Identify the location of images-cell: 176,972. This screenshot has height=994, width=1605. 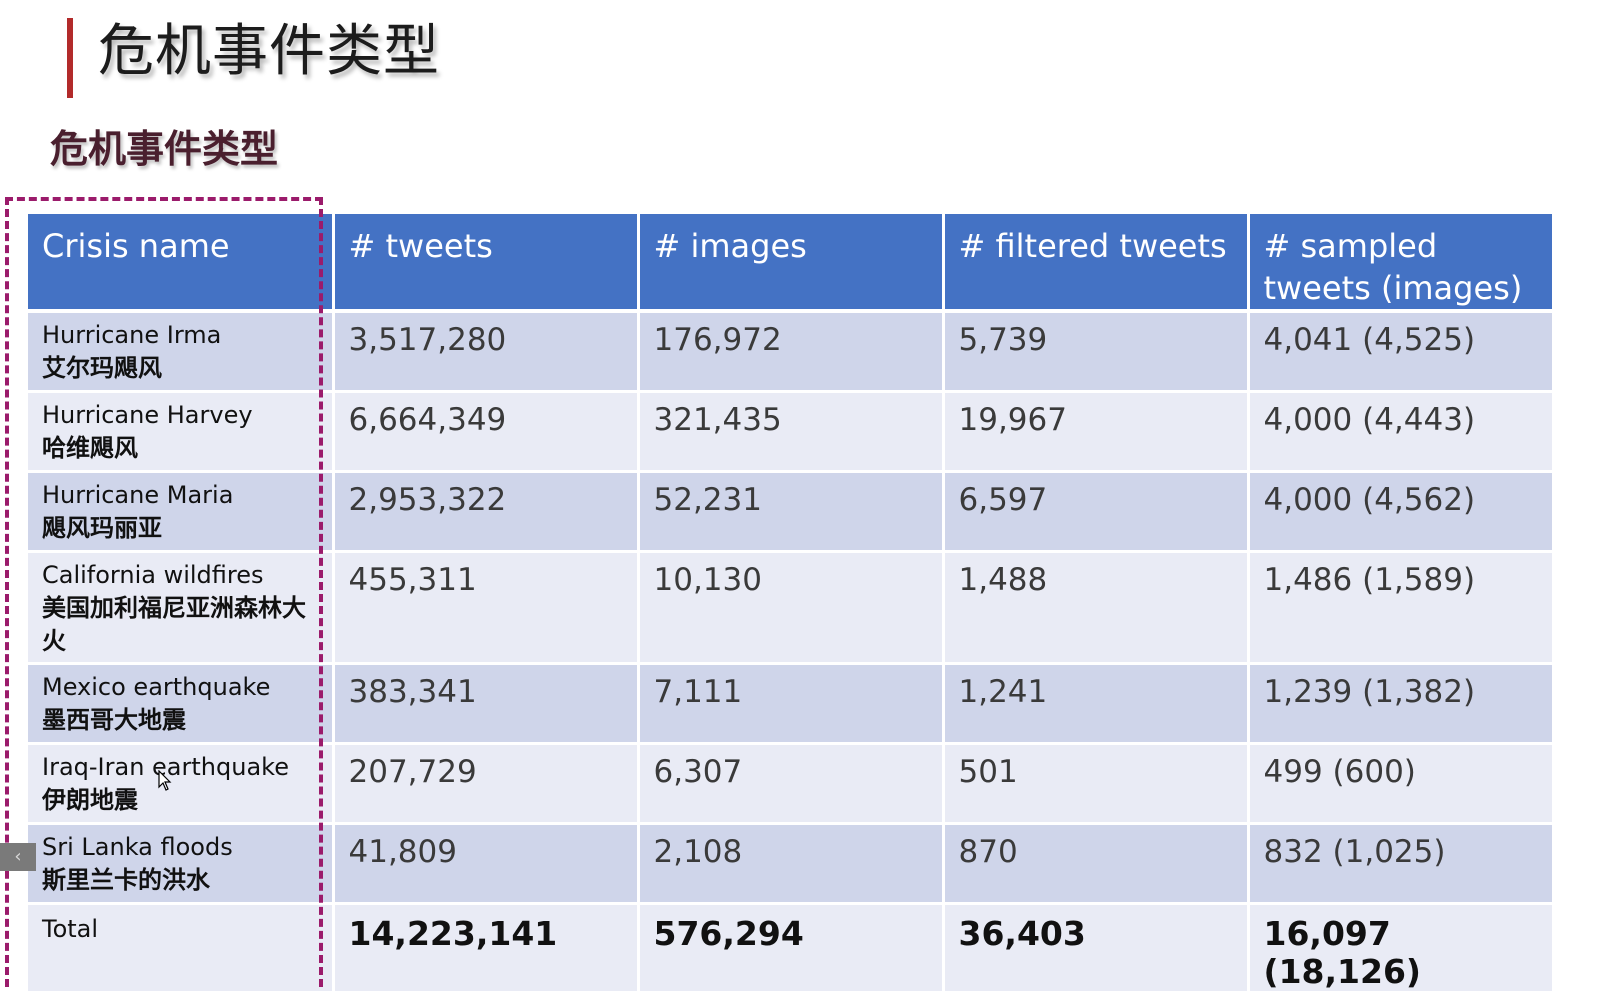
(791, 352).